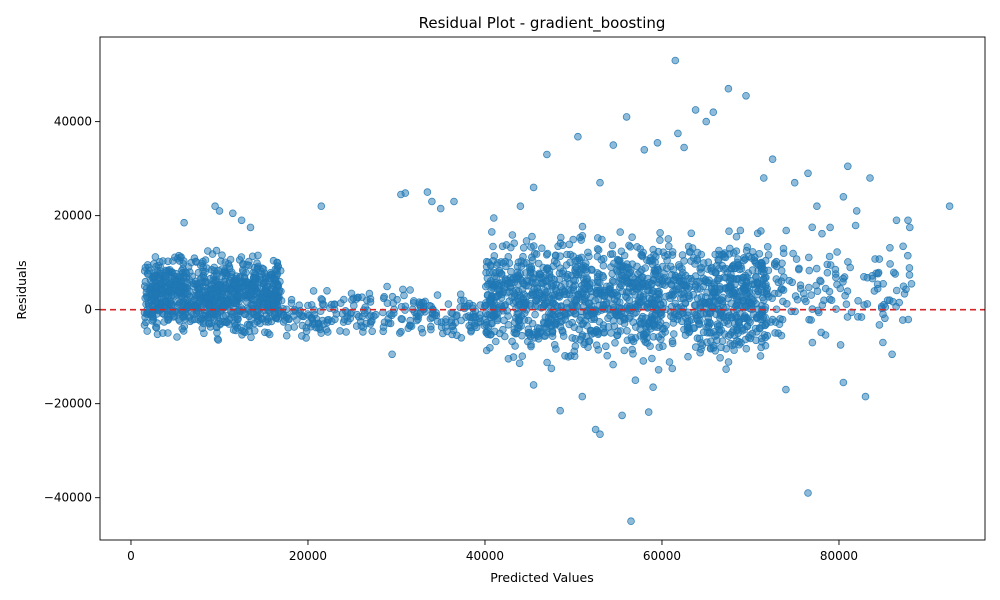  Describe the element at coordinates (68, 404) in the screenshot. I see `y-tick-label: −20000` at that location.